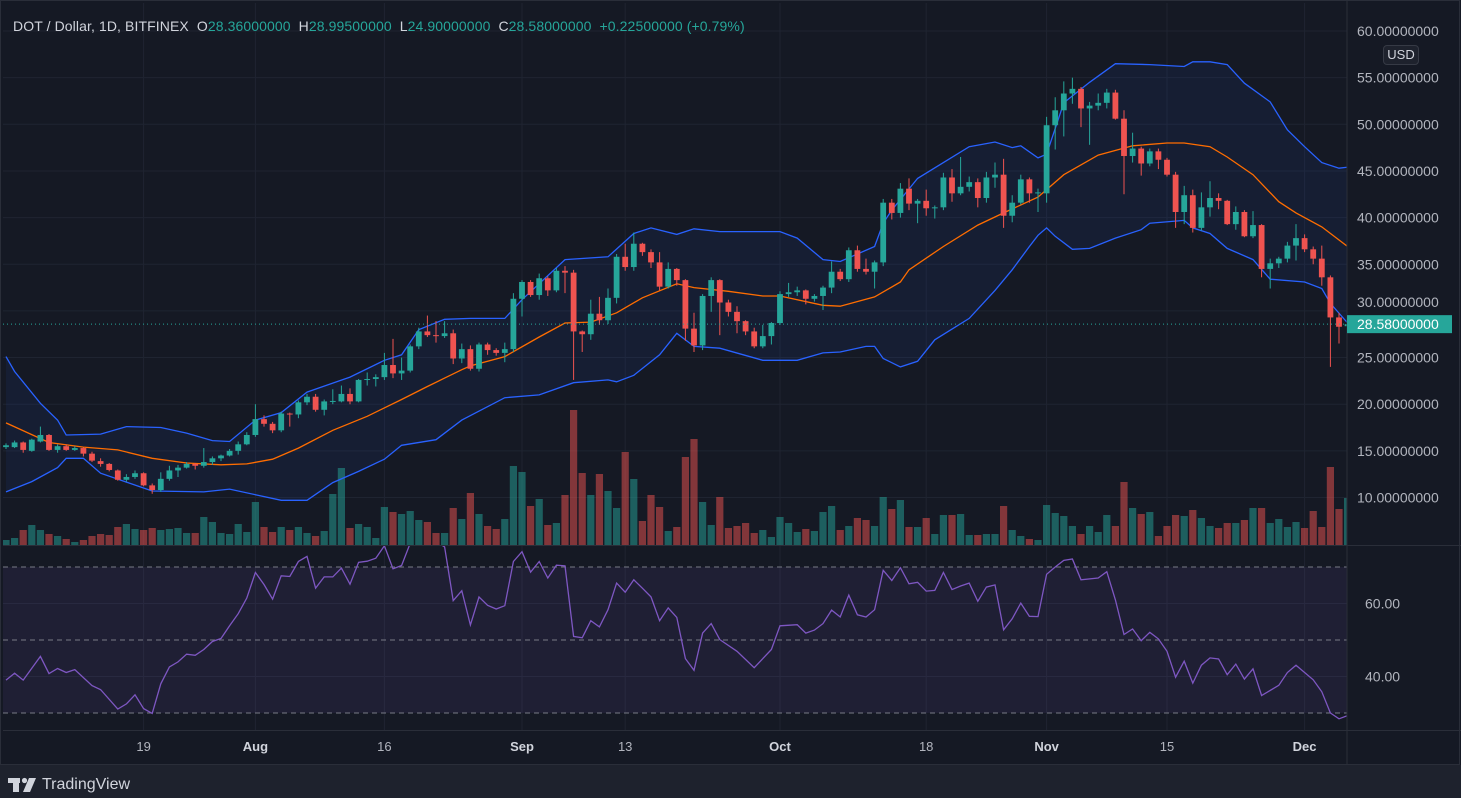  I want to click on time-axis-label: Aug, so click(255, 746).